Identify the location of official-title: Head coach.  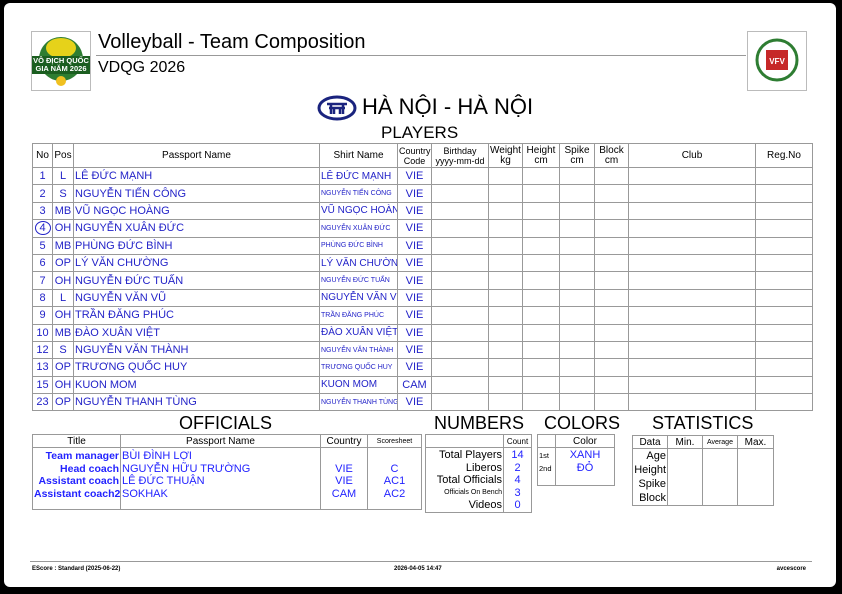
(89, 468).